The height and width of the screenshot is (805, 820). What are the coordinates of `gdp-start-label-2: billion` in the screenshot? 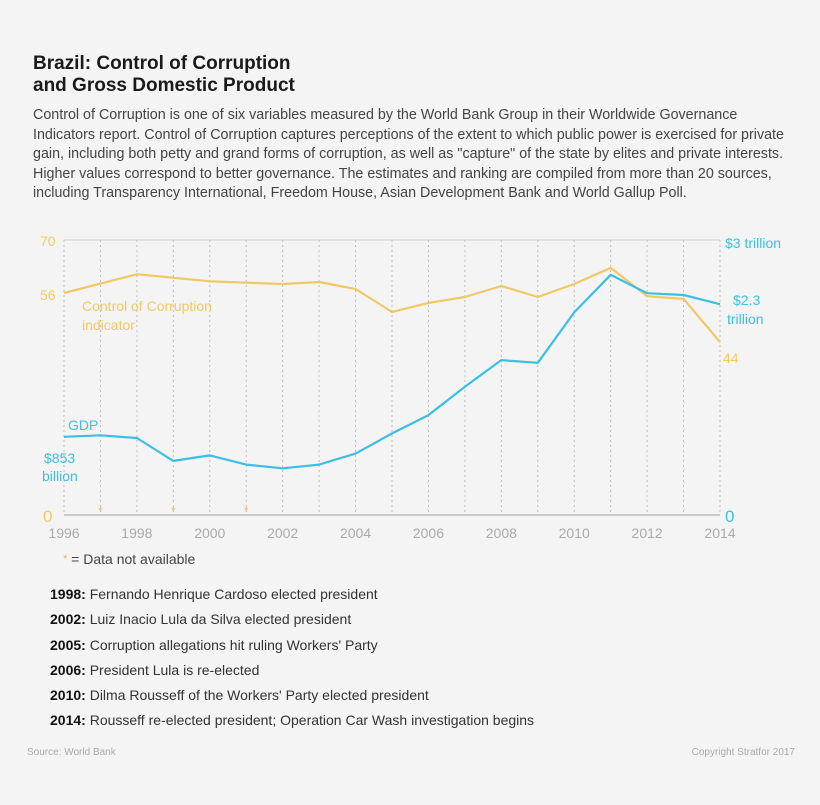 It's located at (60, 476).